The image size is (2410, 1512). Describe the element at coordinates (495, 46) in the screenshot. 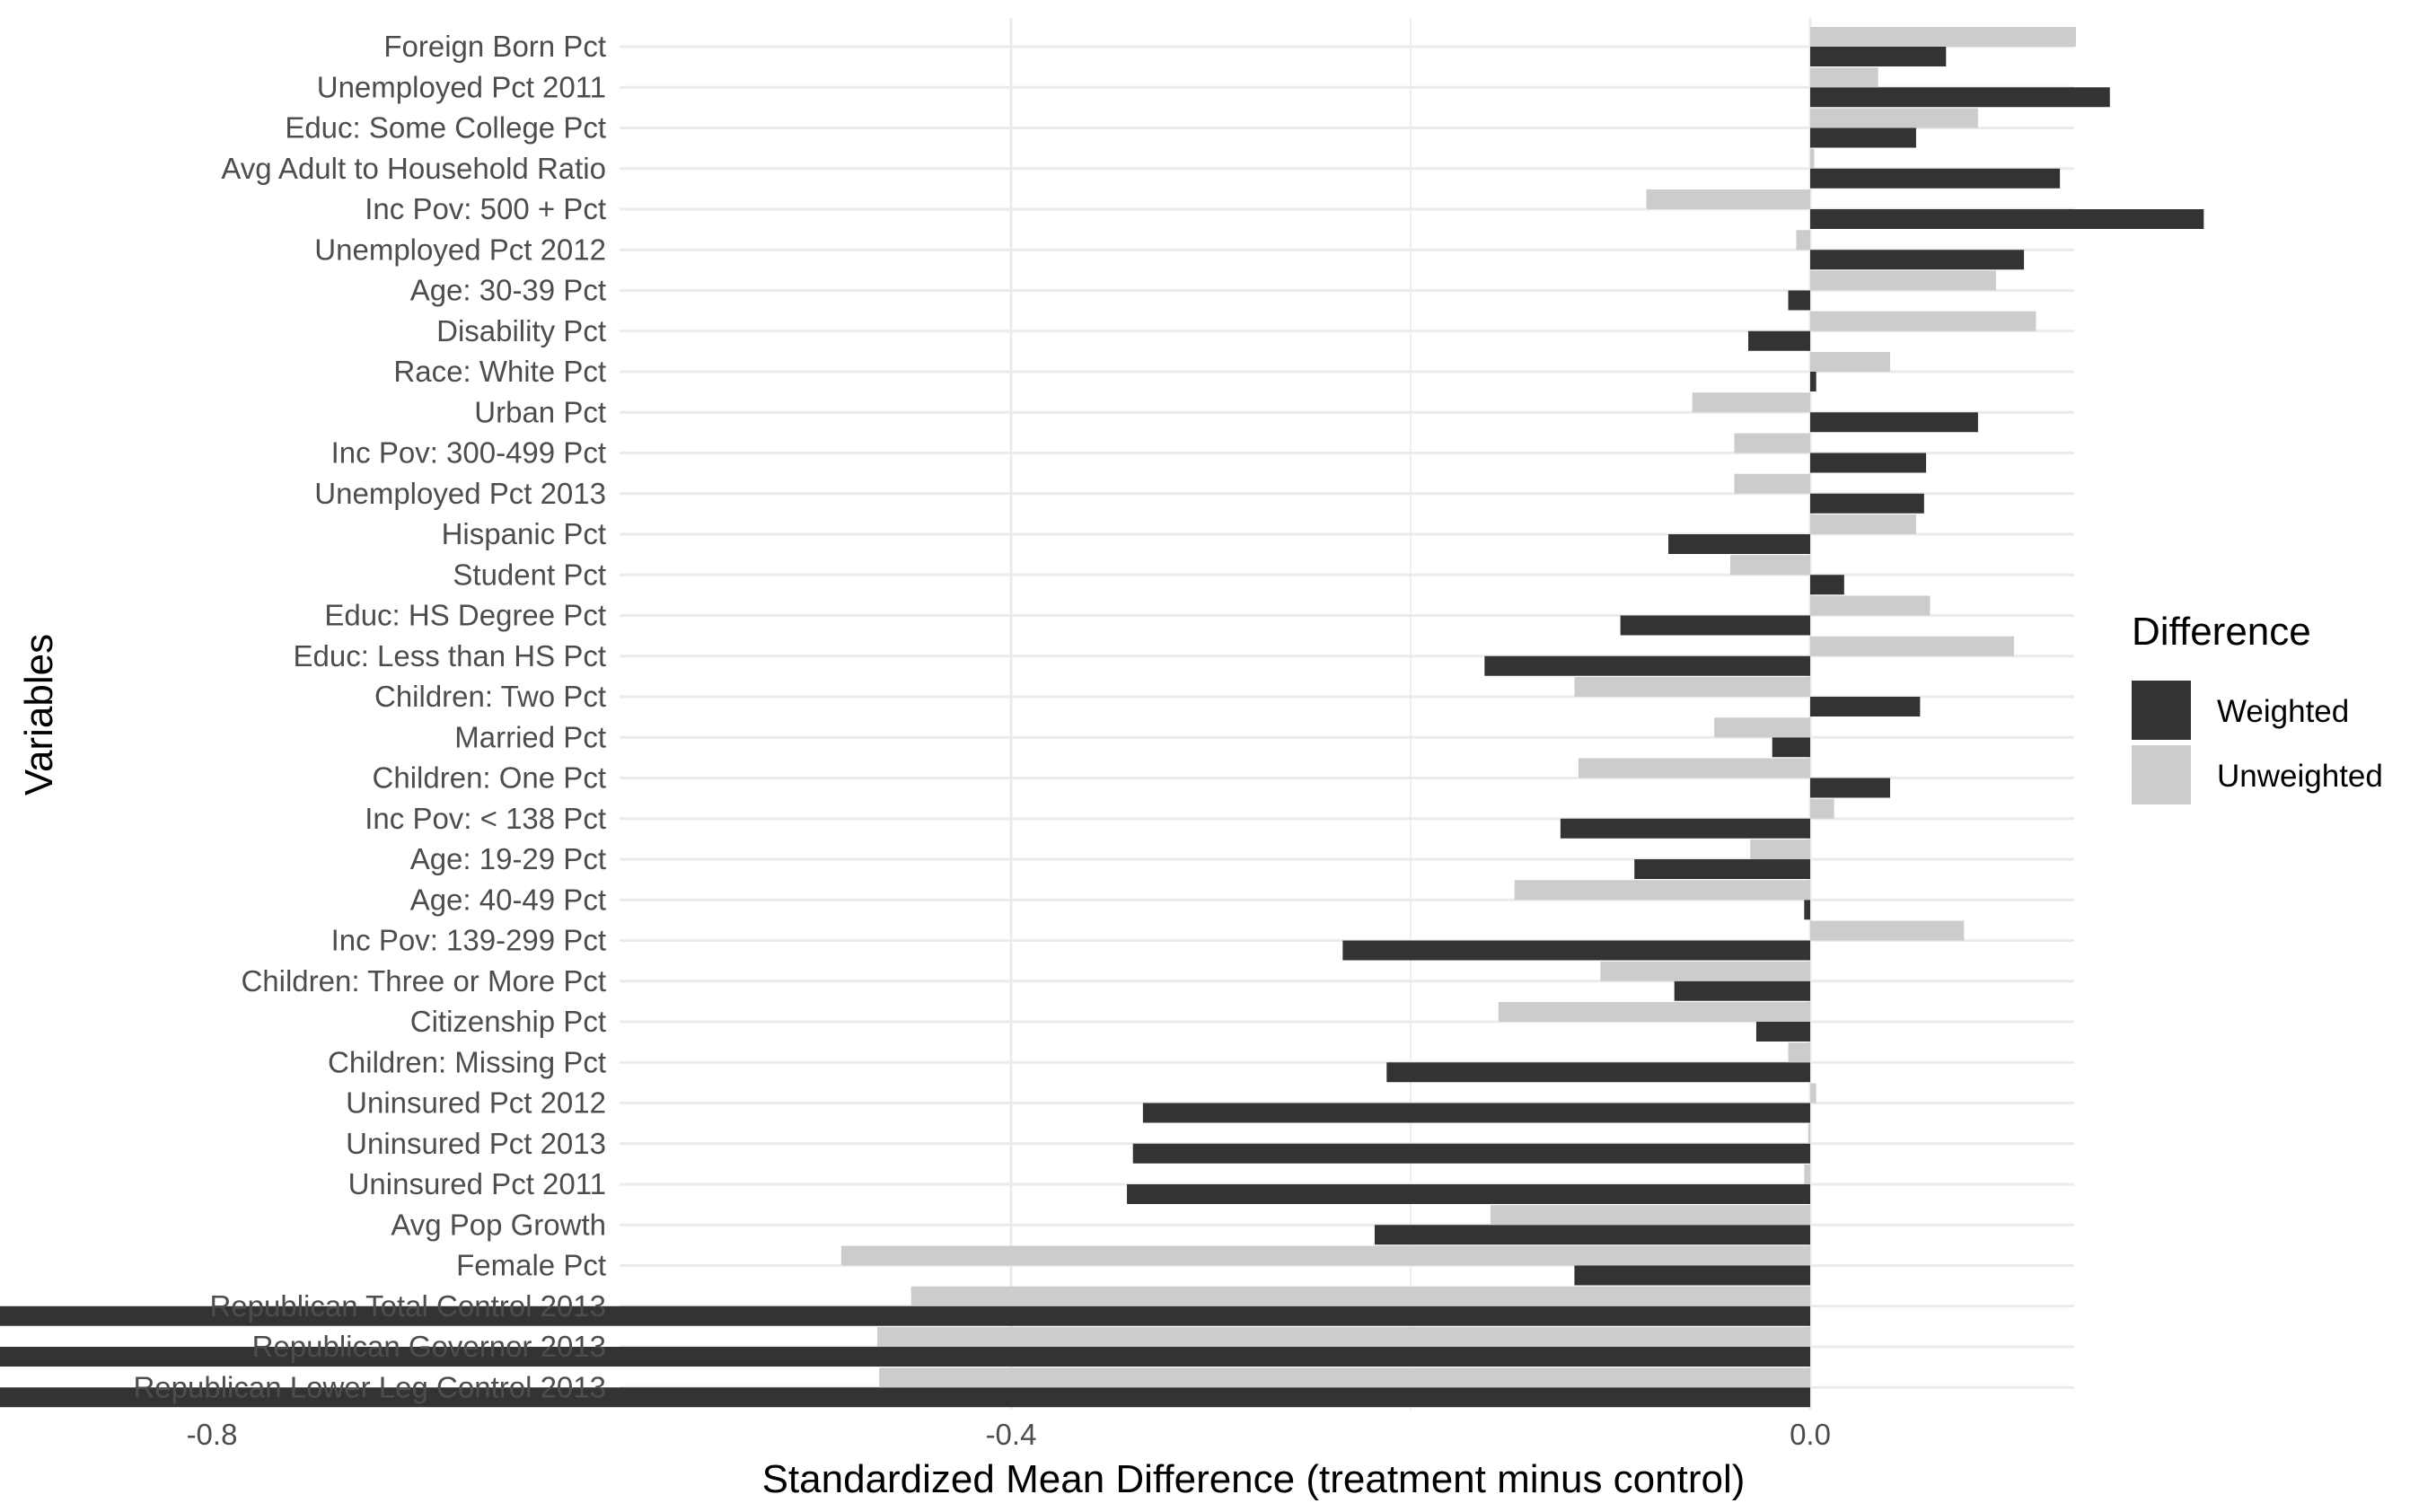

I see `y-tick-label: Foreign Born Pct` at that location.